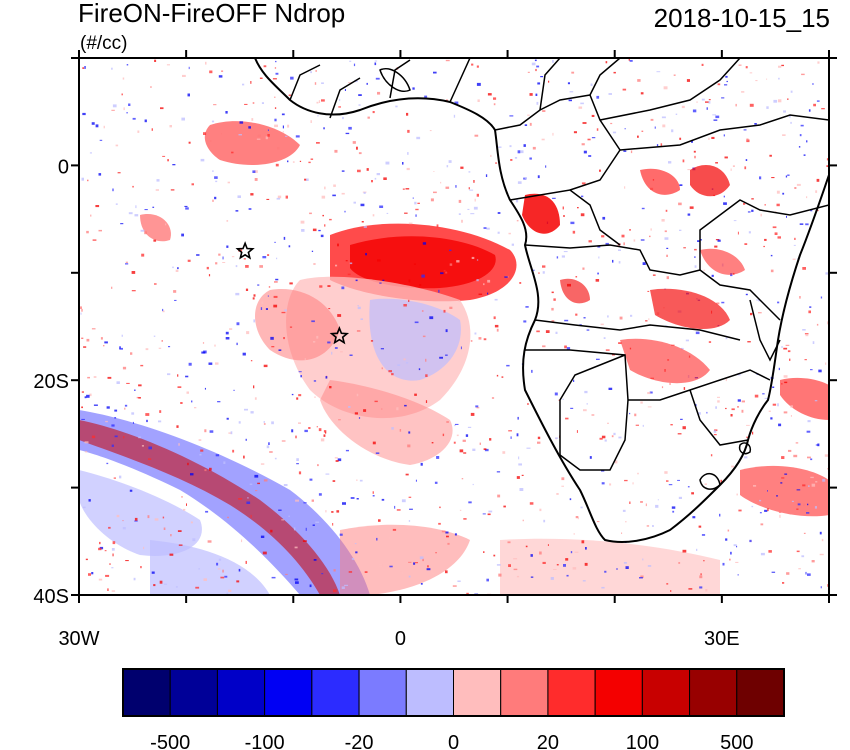 The image size is (850, 750). Describe the element at coordinates (642, 741) in the screenshot. I see `colorbar-label: 100` at that location.